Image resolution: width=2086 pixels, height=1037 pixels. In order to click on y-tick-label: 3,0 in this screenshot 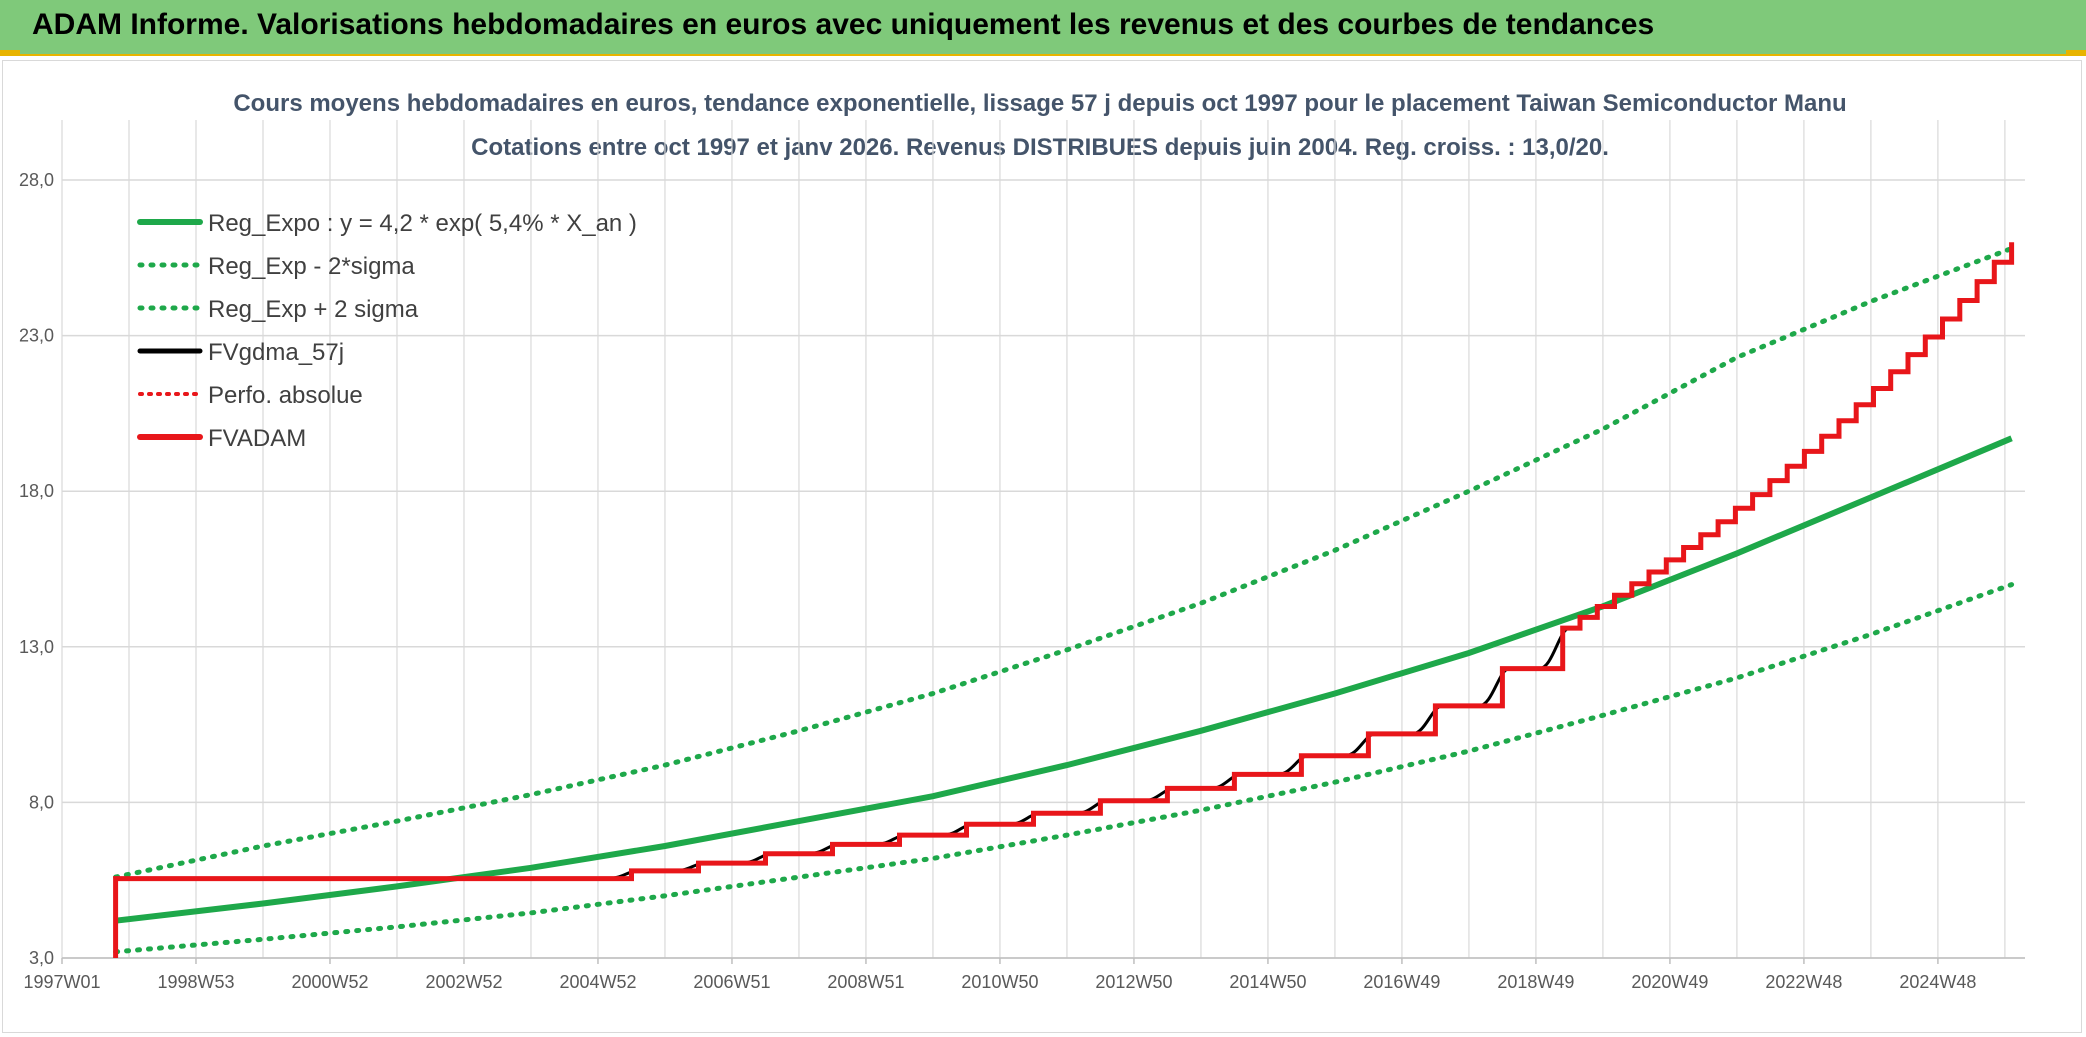, I will do `click(41, 958)`.